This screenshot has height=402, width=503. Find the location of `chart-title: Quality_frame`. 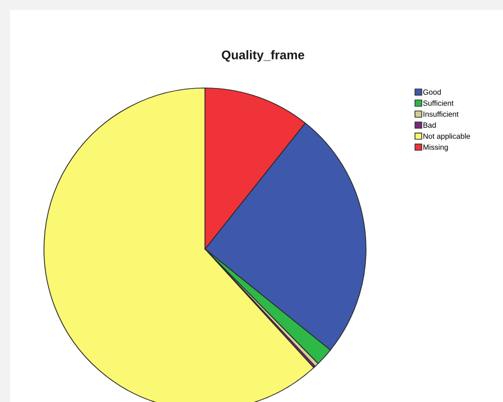

chart-title: Quality_frame is located at coordinates (263, 56).